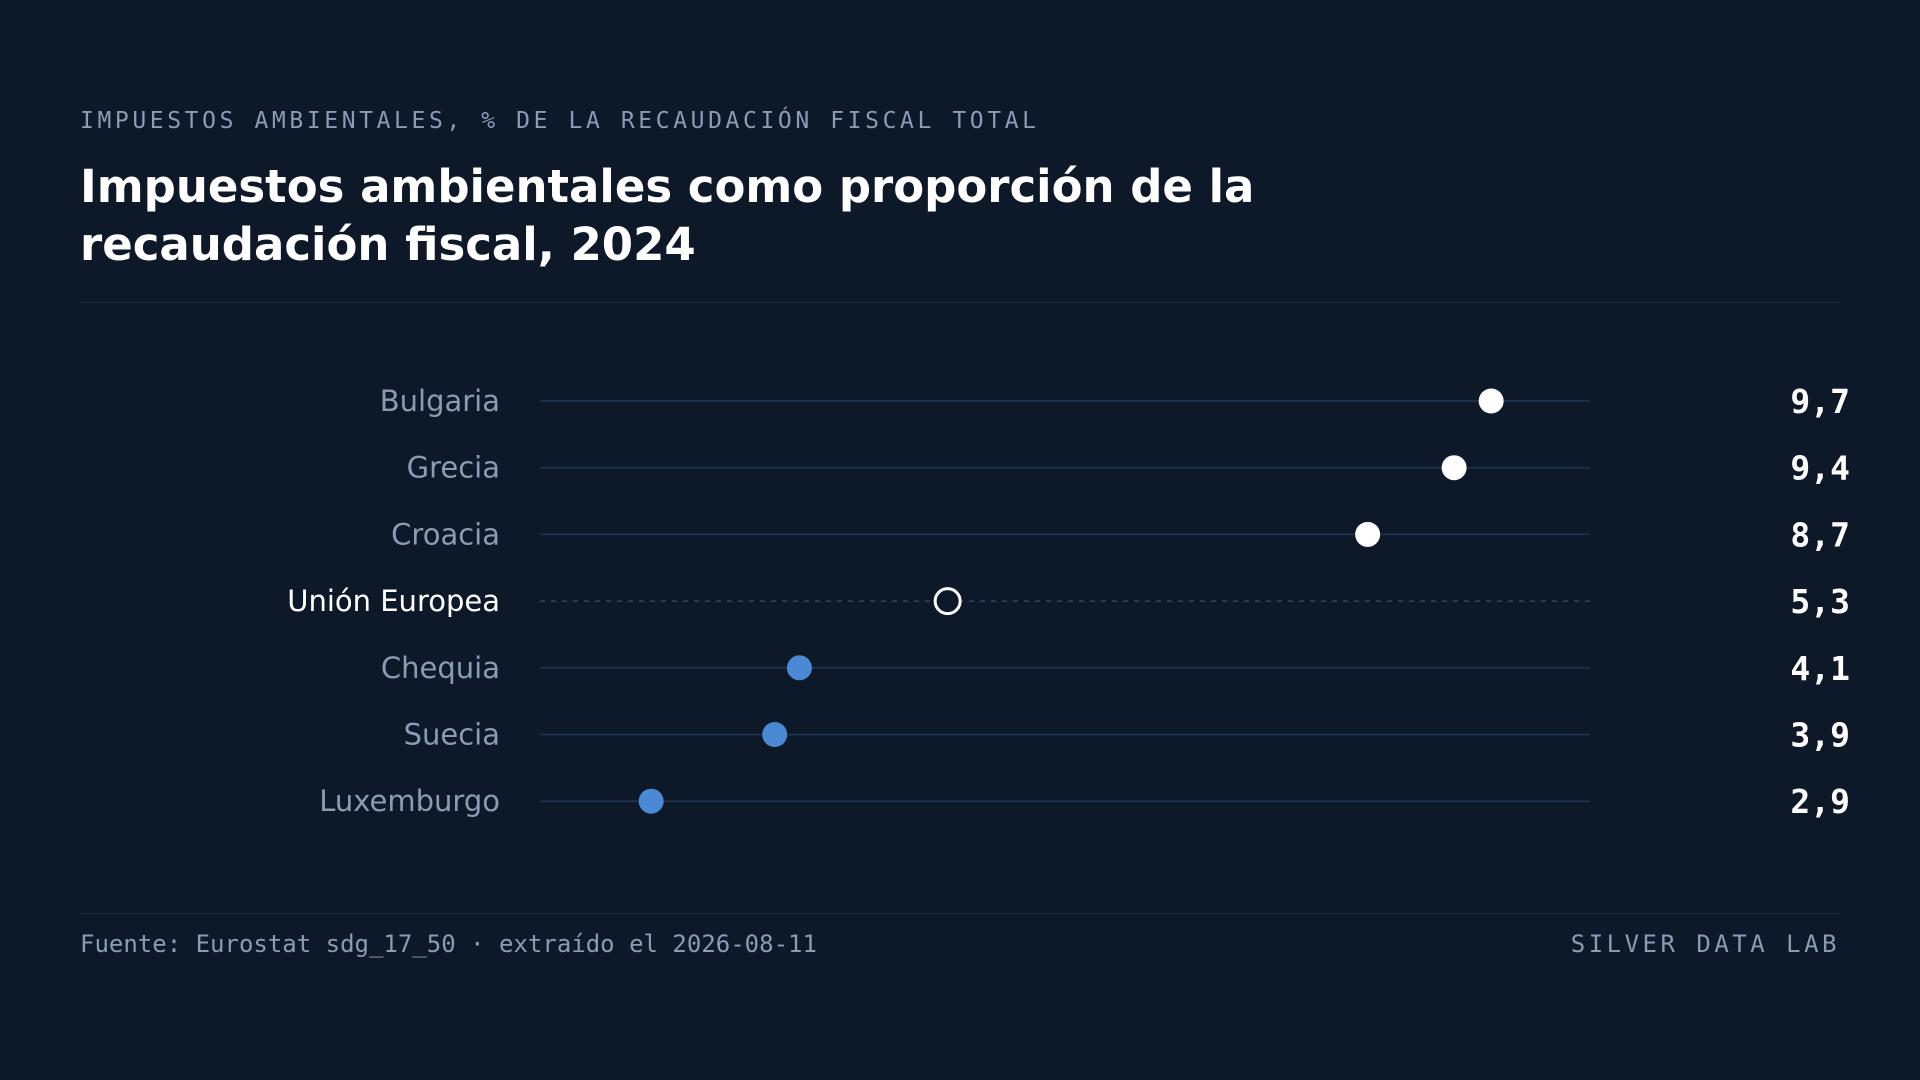  What do you see at coordinates (388, 244) in the screenshot?
I see `chart-title-line-2: recaudación fiscal, 2024` at bounding box center [388, 244].